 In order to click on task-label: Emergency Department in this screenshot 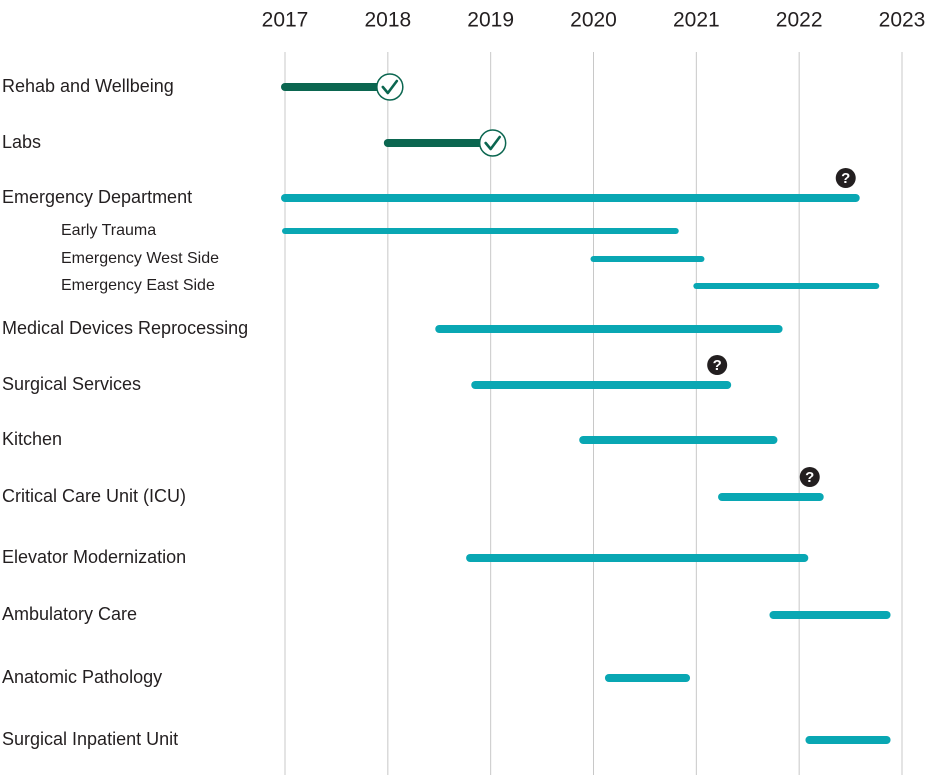, I will do `click(97, 197)`.